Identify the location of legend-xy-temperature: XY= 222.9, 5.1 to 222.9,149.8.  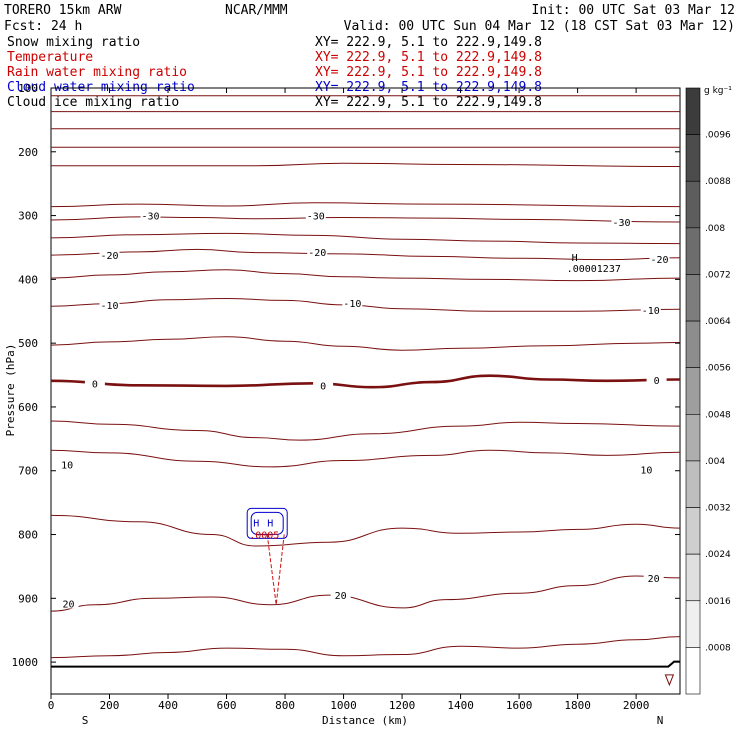
(428, 57).